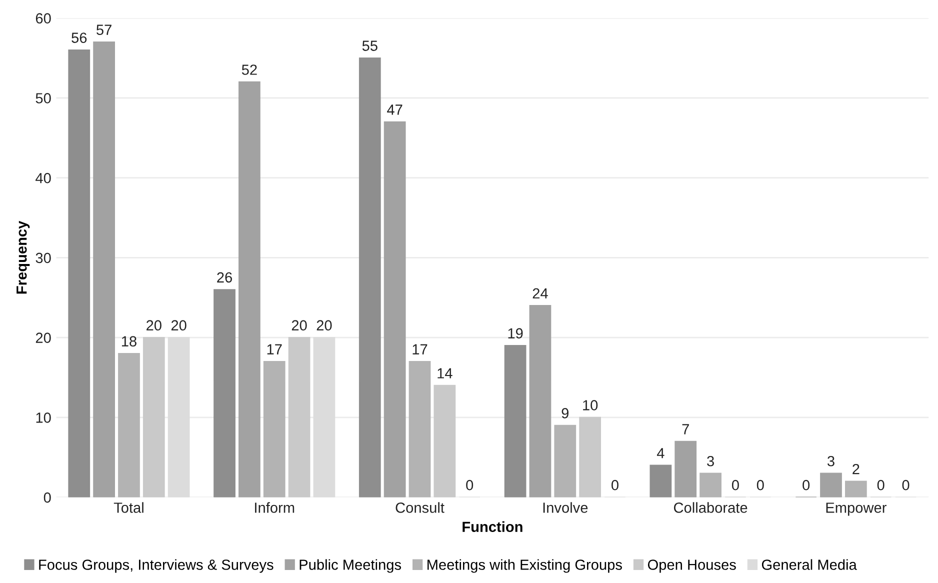 This screenshot has width=938, height=583. I want to click on x-tick-label: Inform, so click(274, 507).